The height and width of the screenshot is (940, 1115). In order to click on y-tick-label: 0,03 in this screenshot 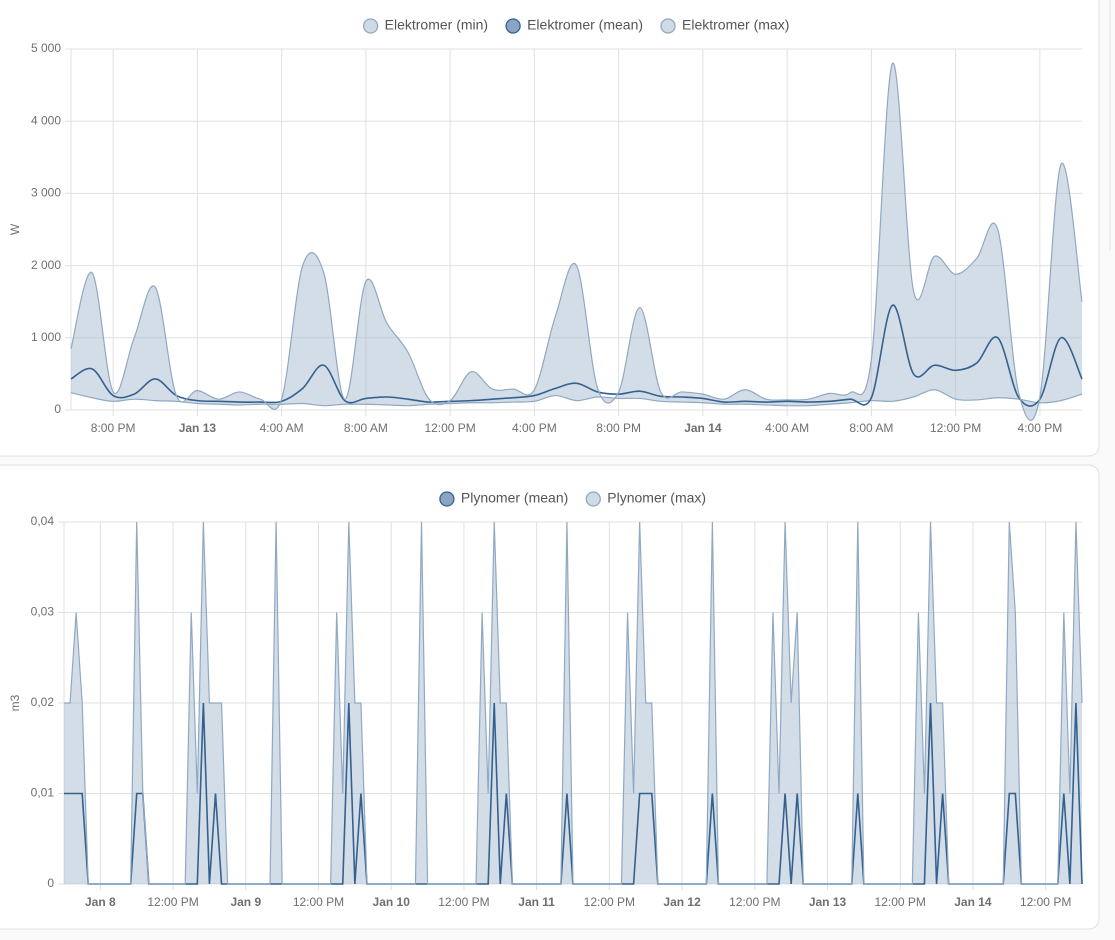, I will do `click(43, 612)`.